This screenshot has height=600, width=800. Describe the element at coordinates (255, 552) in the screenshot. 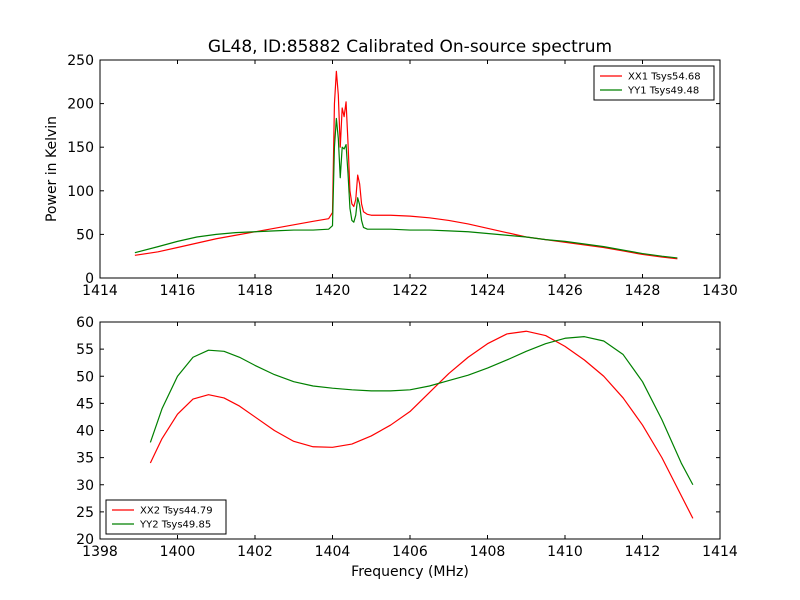

I see `x-tick-label: 1402` at that location.